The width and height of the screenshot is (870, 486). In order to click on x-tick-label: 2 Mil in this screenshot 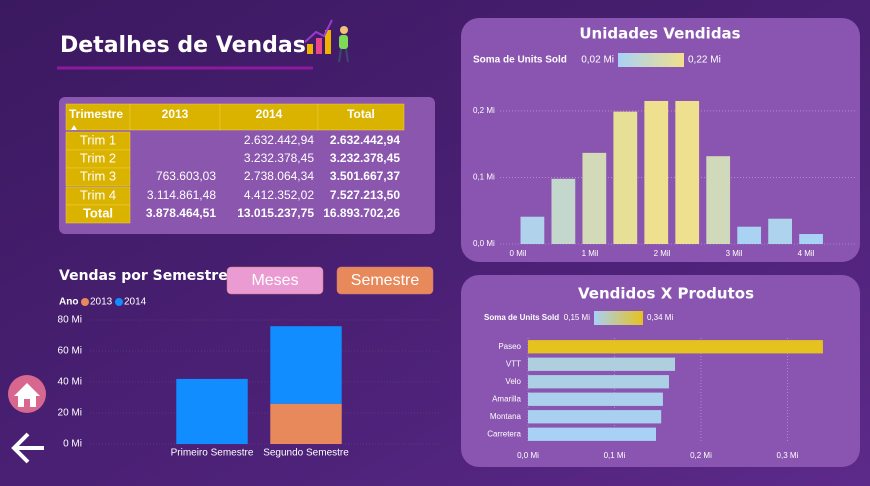, I will do `click(662, 253)`.